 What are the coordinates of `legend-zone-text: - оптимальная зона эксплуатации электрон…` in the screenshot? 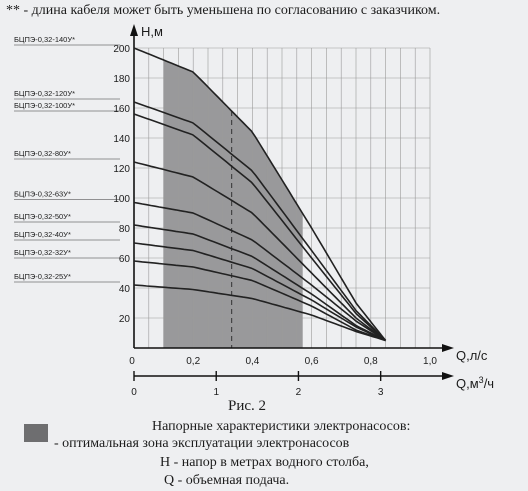 It's located at (202, 443).